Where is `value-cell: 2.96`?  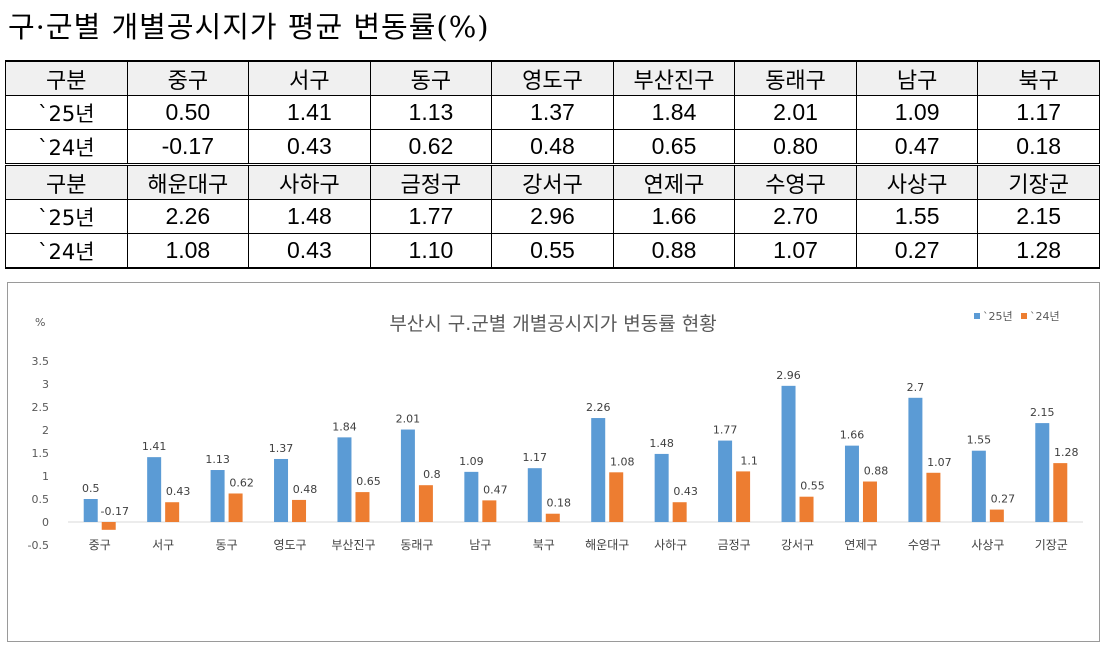
value-cell: 2.96 is located at coordinates (552, 216).